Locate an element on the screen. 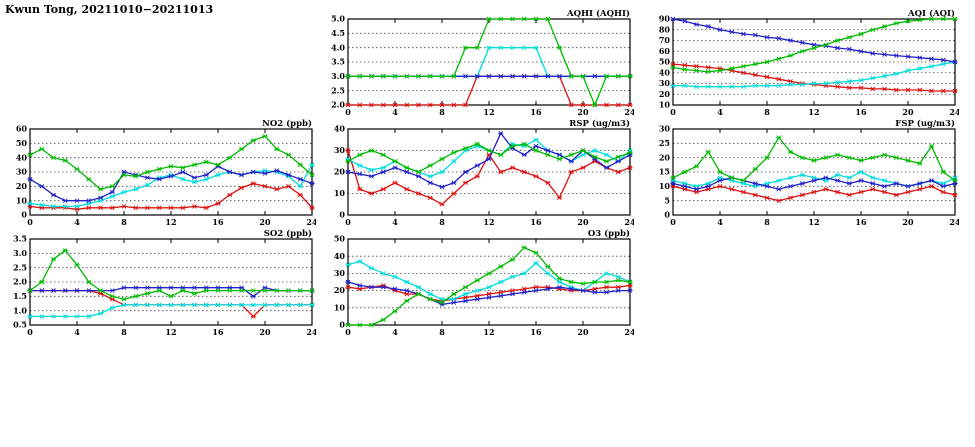  y-tick-label: 0.5 is located at coordinates (20, 325).